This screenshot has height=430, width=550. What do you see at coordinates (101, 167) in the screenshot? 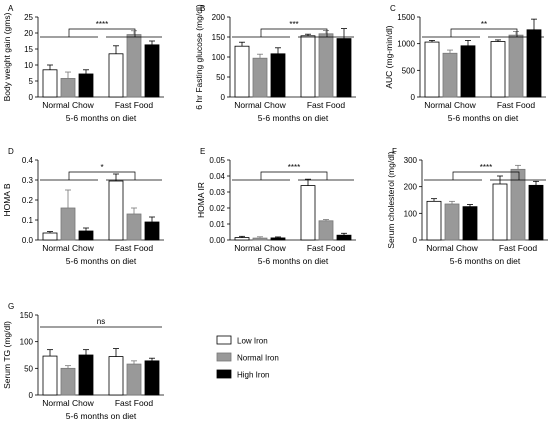
I see `significance-label: *` at bounding box center [101, 167].